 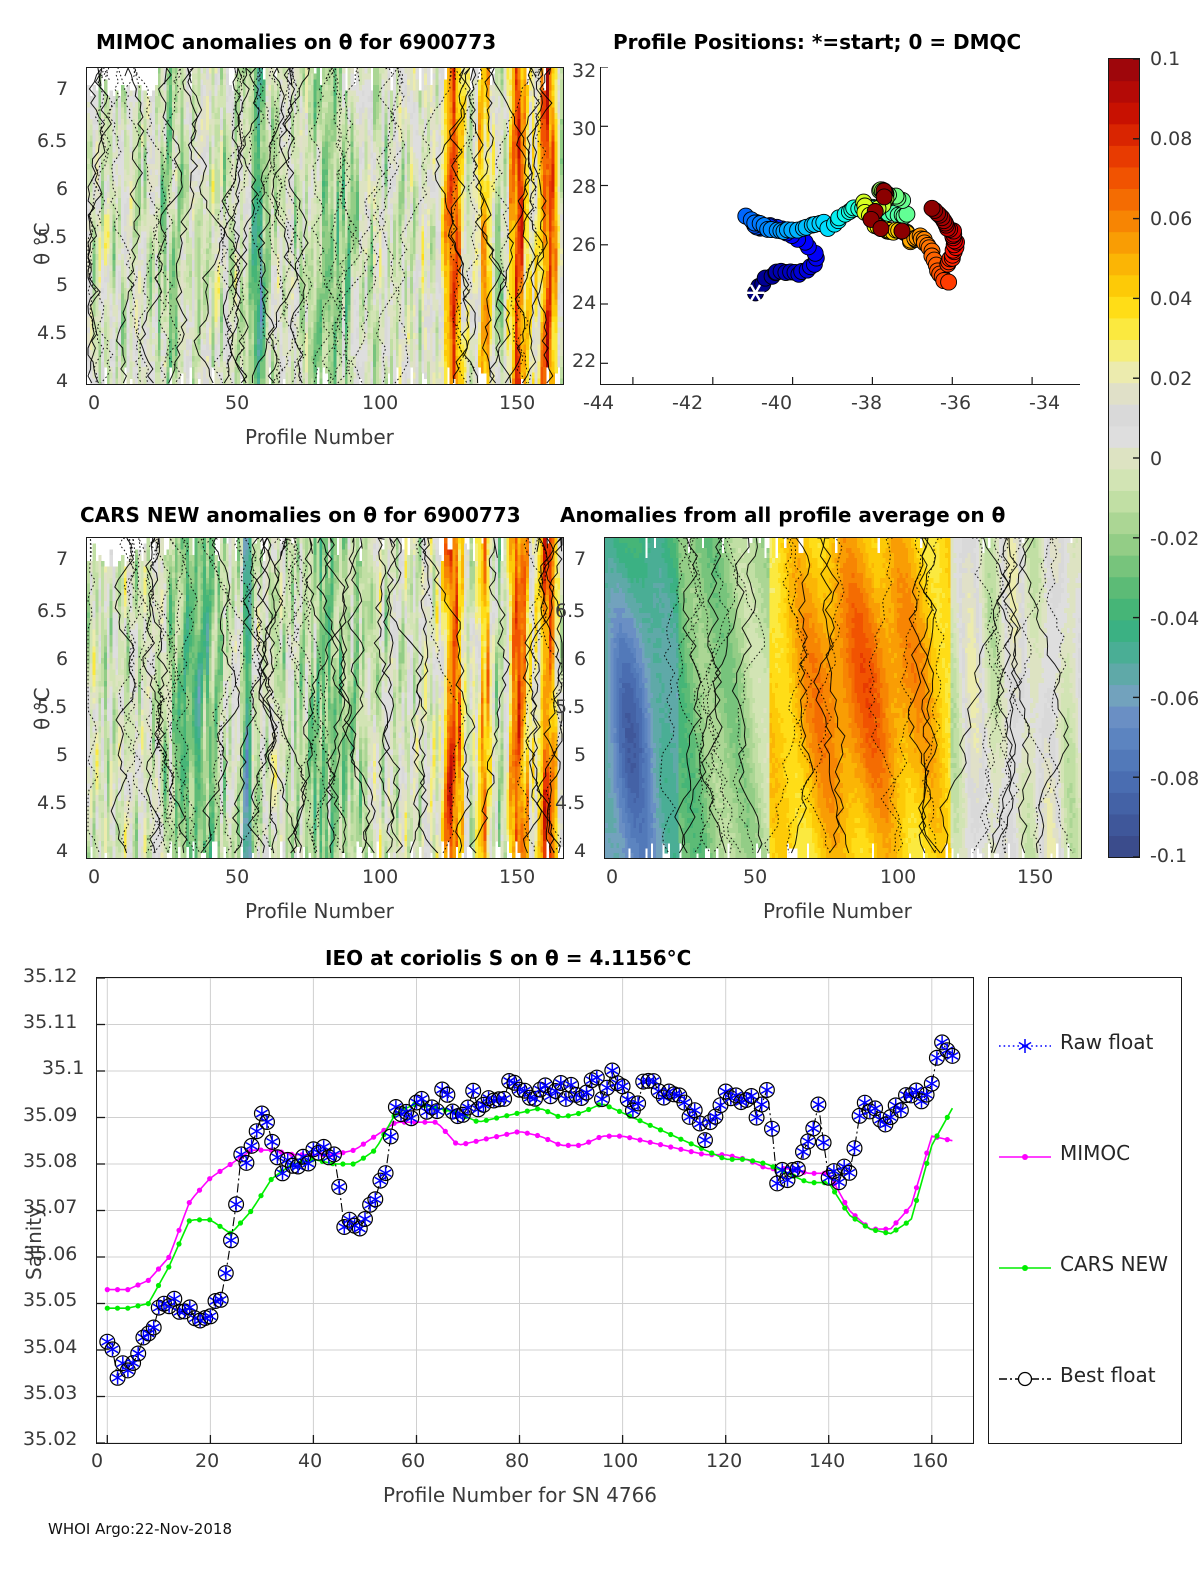 What do you see at coordinates (584, 187) in the screenshot?
I see `positions-ytick-28: 28` at bounding box center [584, 187].